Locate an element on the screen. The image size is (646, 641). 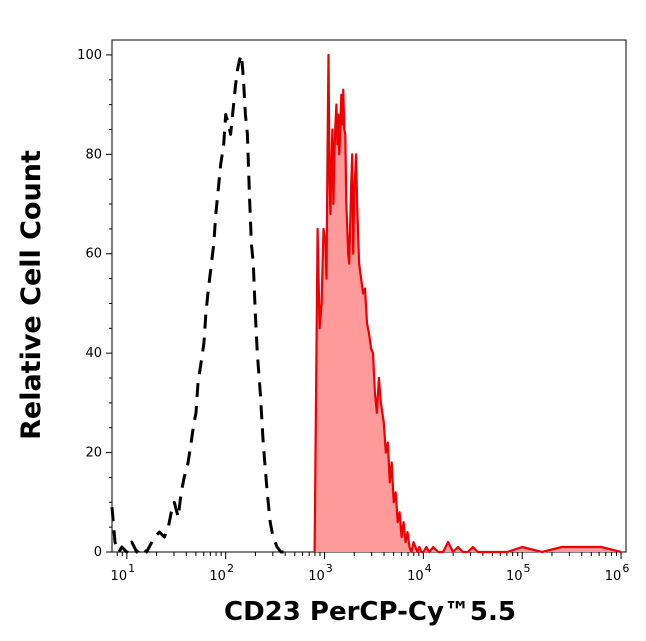
x-tick-exponent: 5 is located at coordinates (526, 568).